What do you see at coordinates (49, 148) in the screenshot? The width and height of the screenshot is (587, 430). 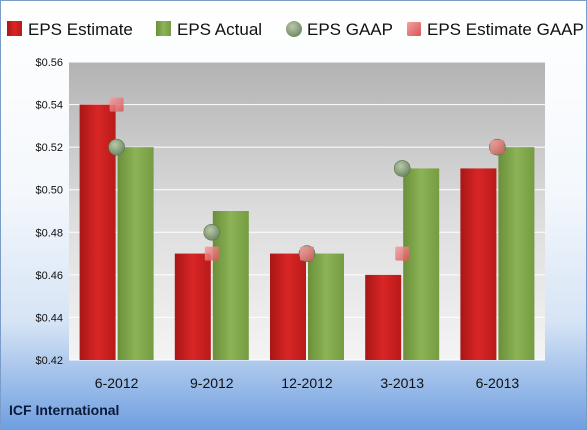 I see `y-tick-label: $0.52` at bounding box center [49, 148].